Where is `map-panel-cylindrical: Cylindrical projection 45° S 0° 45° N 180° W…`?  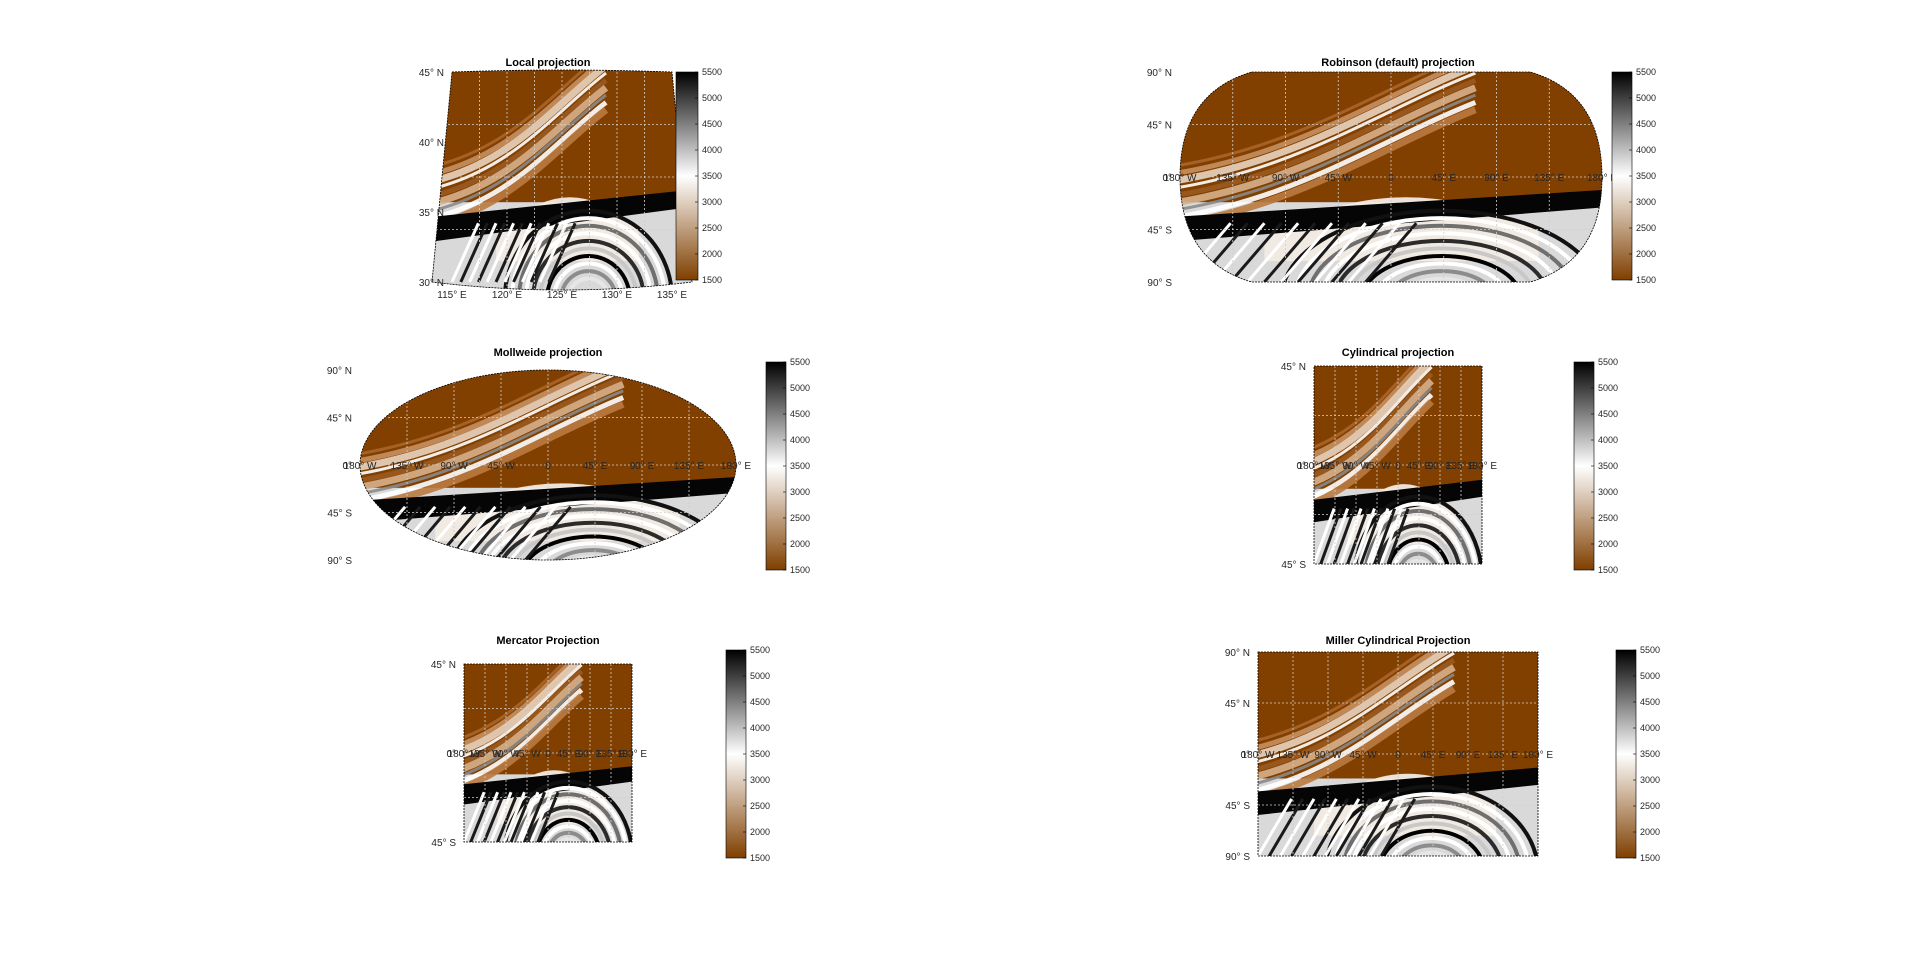
map-panel-cylindrical: Cylindrical projection 45° S 0° 45° N 180° W… is located at coordinates (1449, 461).